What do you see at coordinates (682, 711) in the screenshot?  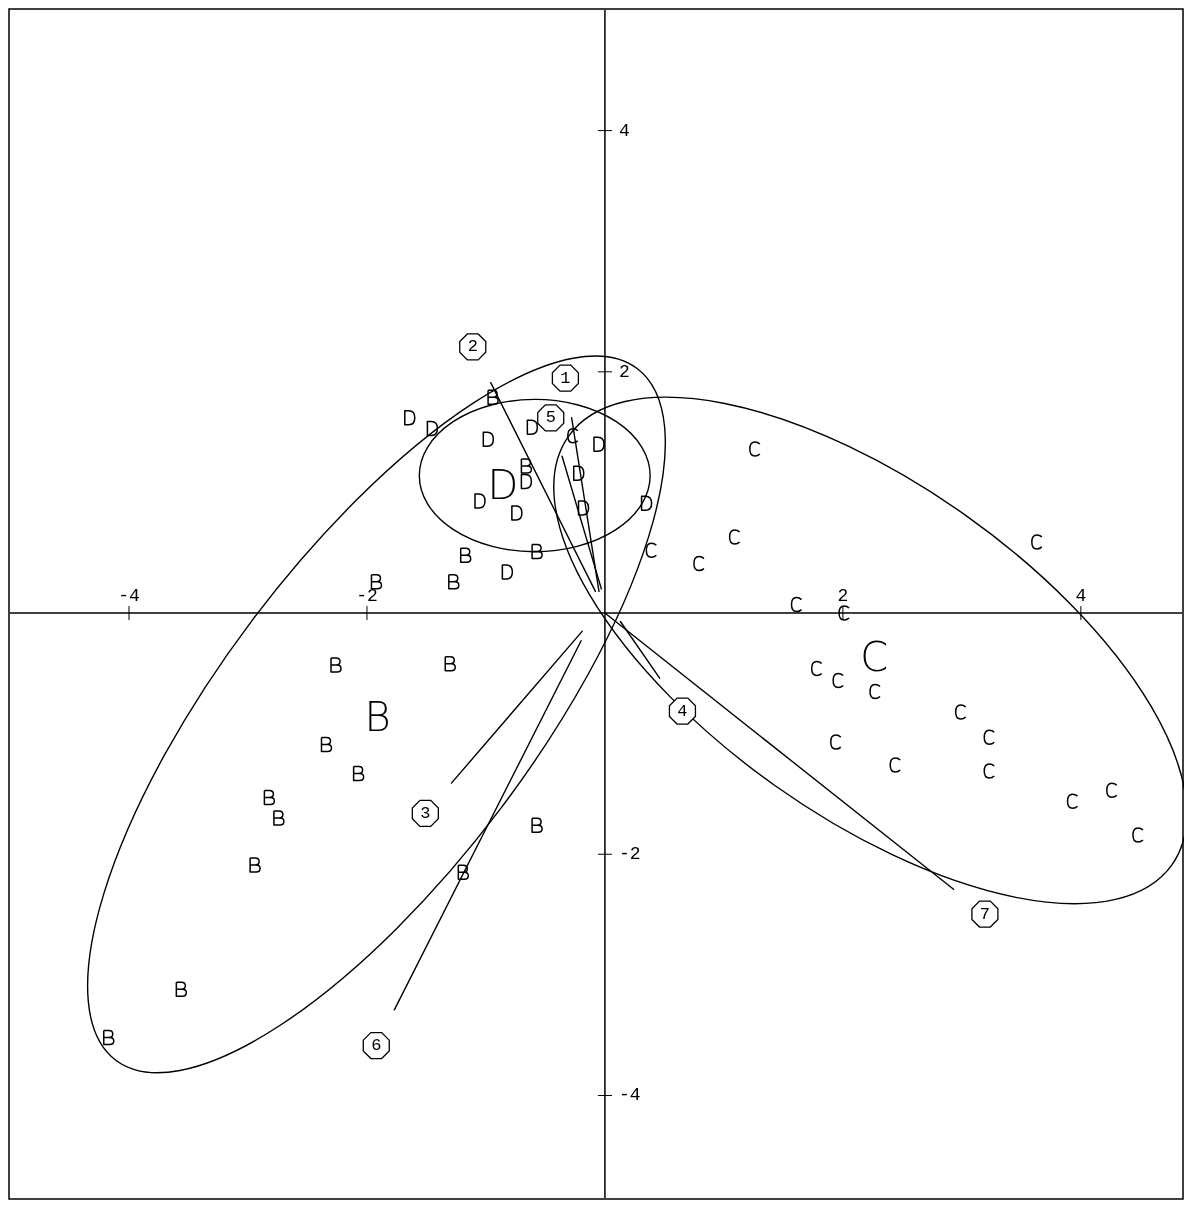 I see `annotation: 4` at bounding box center [682, 711].